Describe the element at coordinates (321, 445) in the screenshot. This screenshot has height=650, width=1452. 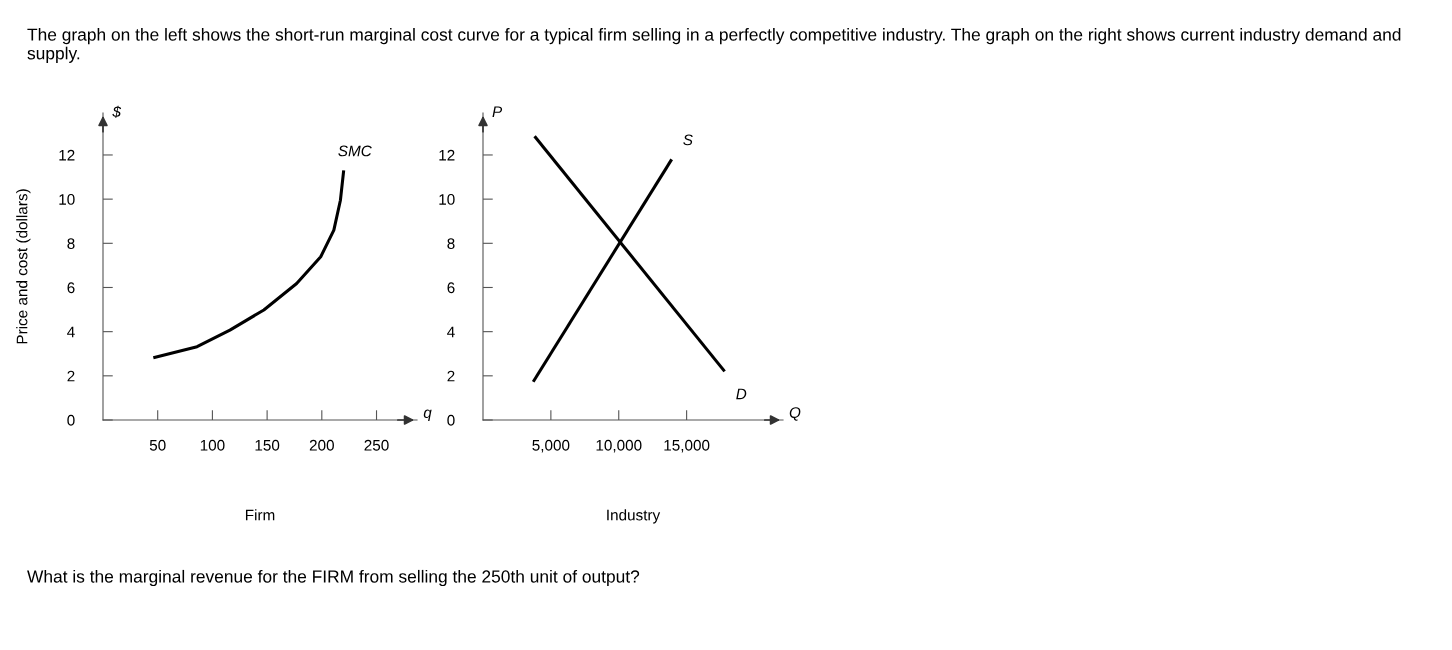
I see `x-tick-label: 200` at that location.